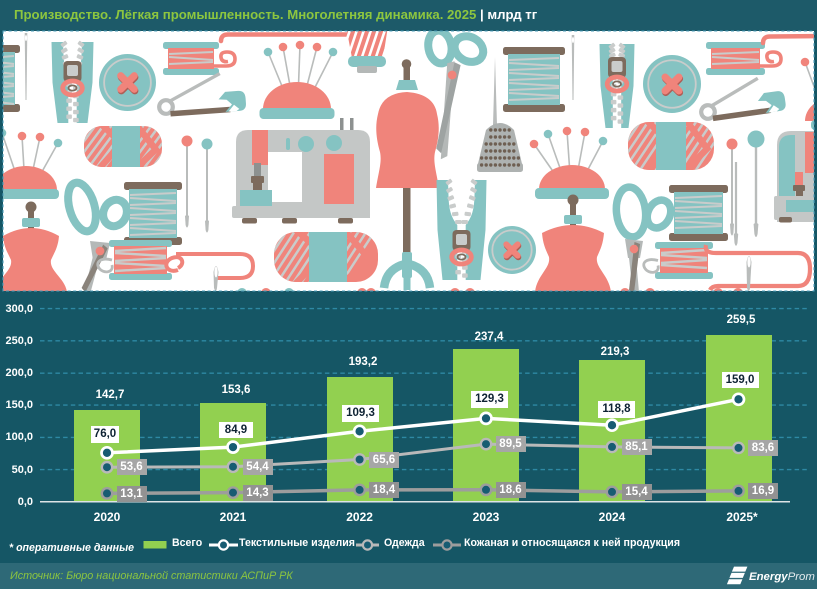  I want to click on svg-text: EnergyProm, so click(782, 577).